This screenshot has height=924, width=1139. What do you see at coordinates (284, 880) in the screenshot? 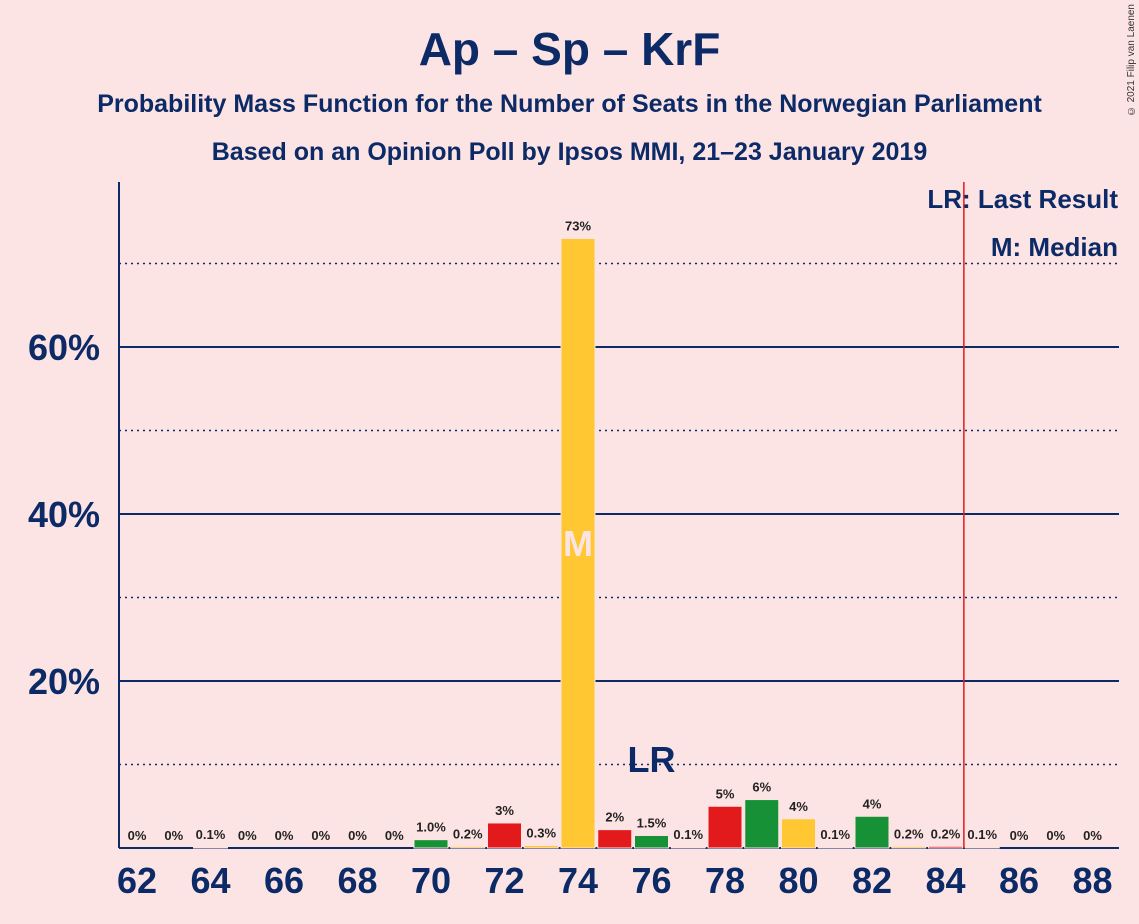
I see `x-tick-label: 66` at bounding box center [284, 880].